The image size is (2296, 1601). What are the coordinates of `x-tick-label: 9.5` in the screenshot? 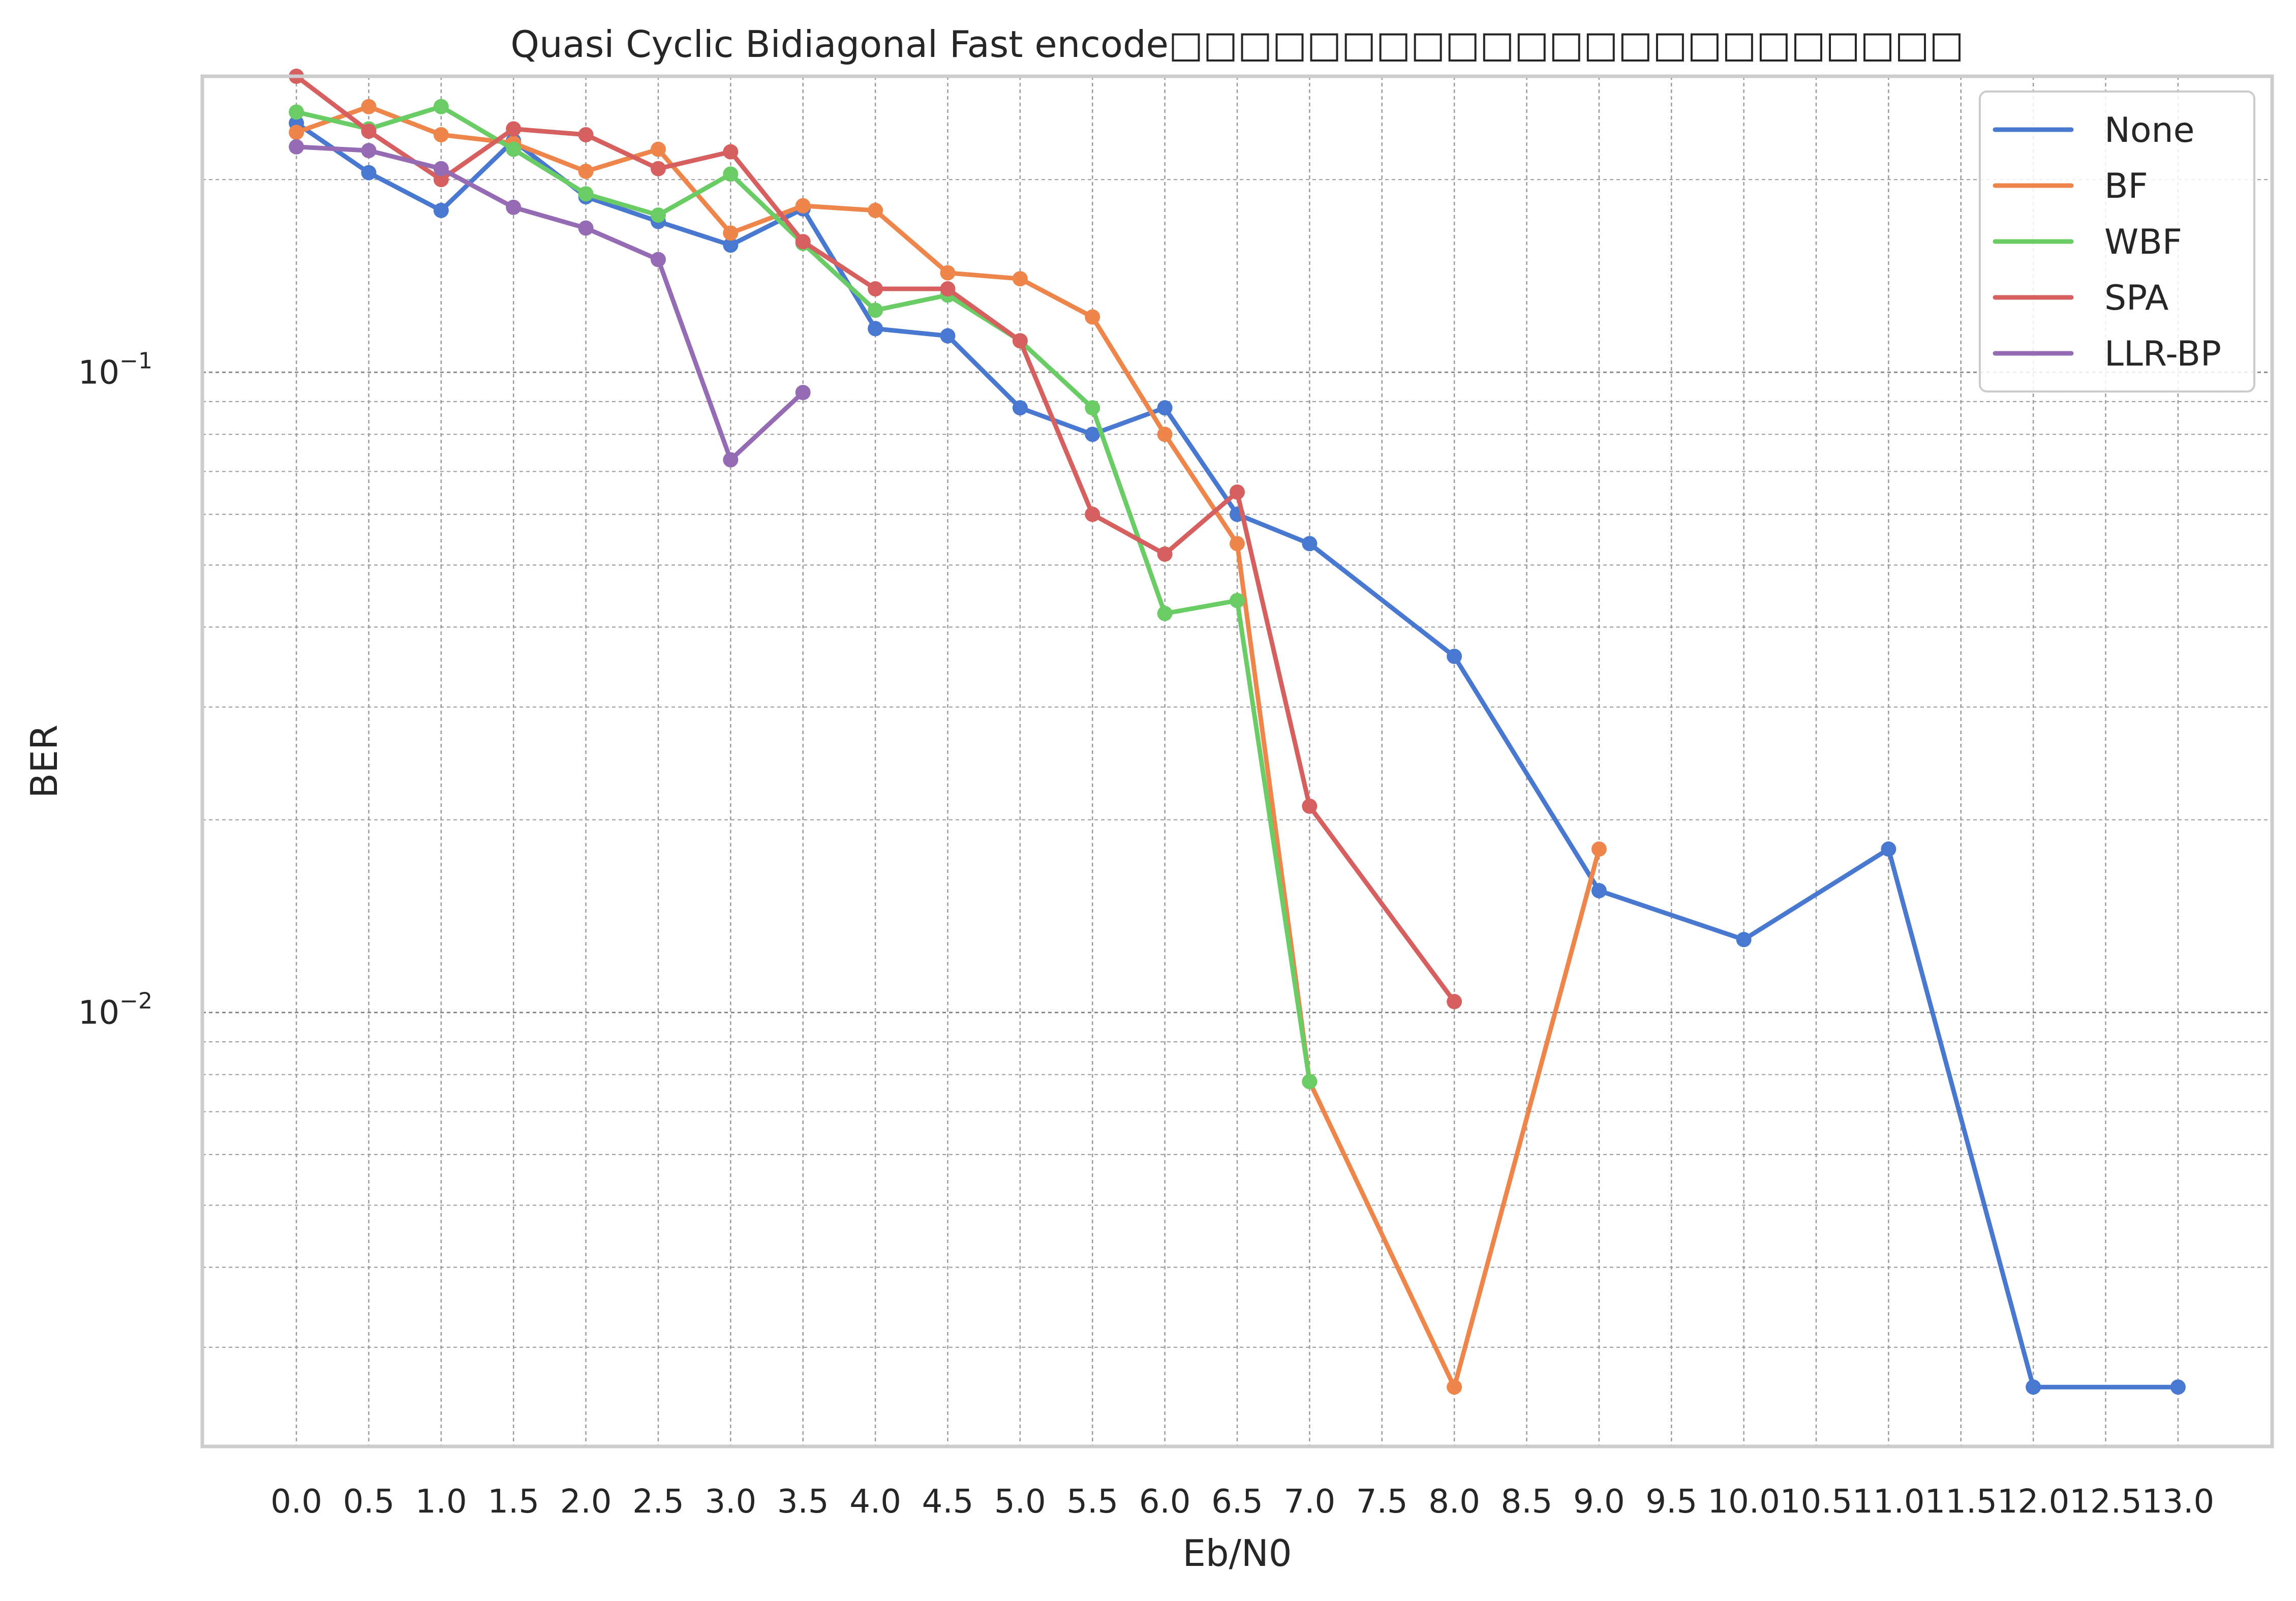 It's located at (1671, 1502).